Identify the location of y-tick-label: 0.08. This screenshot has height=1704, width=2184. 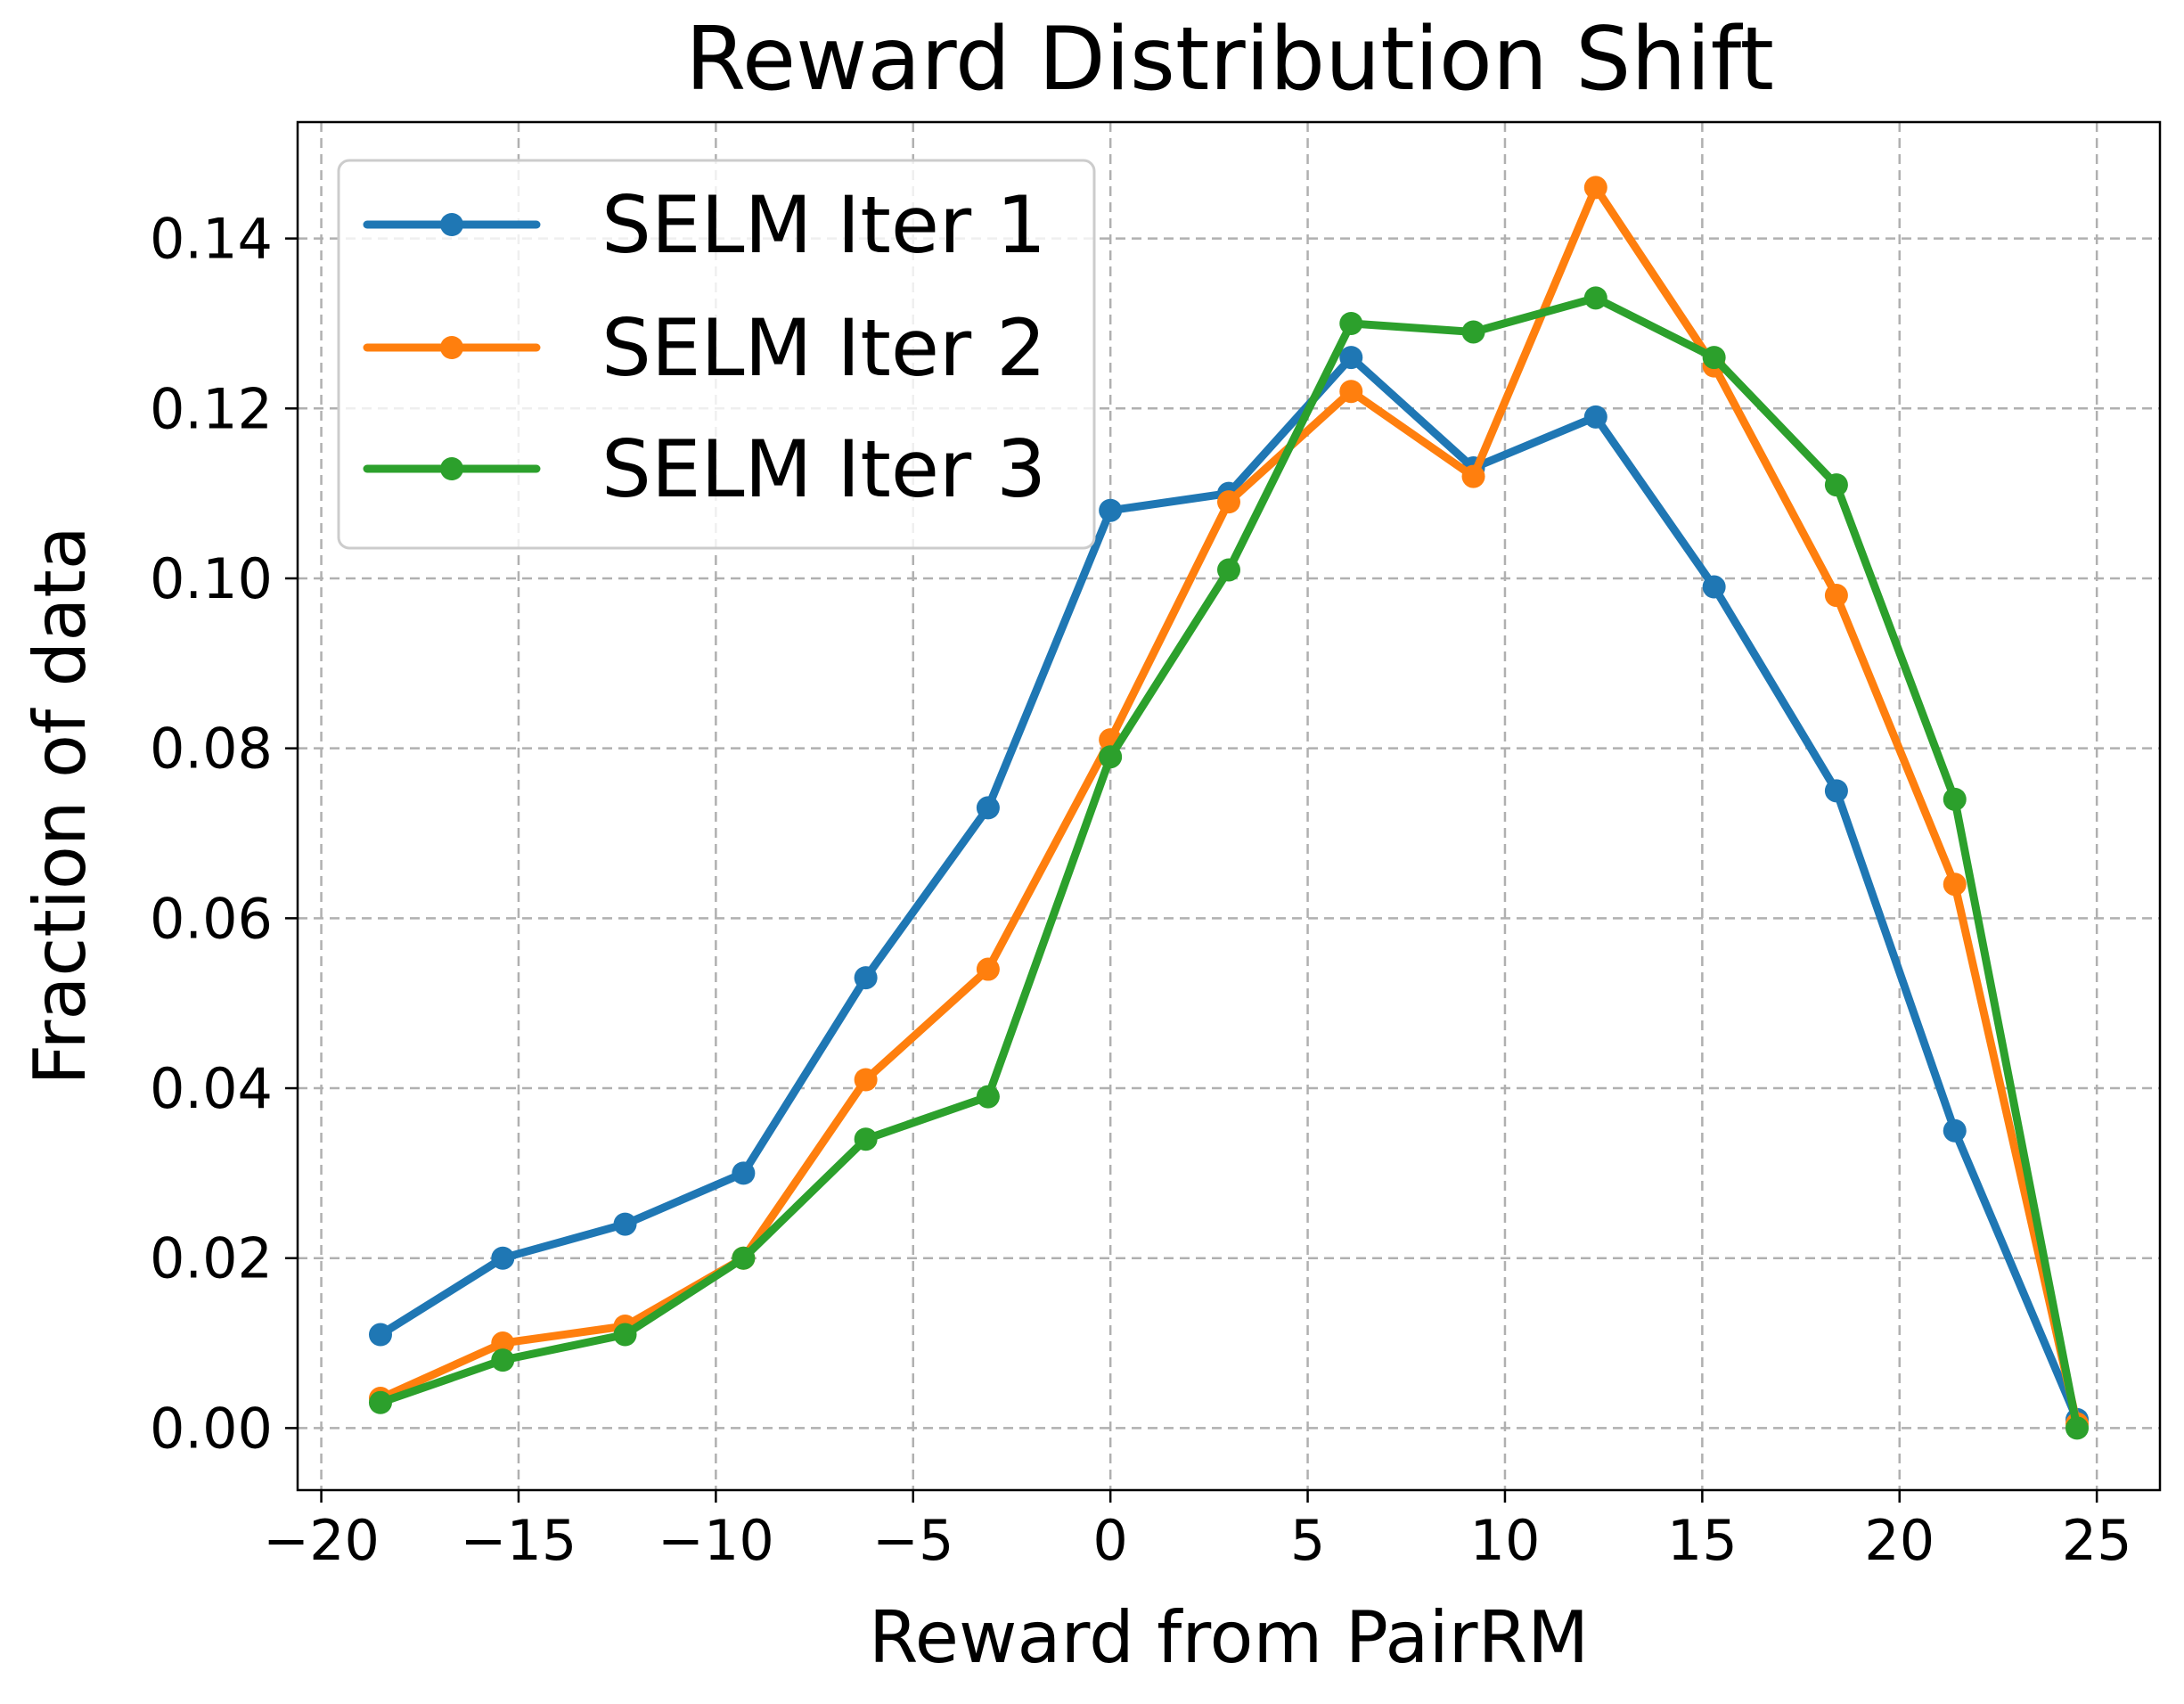
(212, 749).